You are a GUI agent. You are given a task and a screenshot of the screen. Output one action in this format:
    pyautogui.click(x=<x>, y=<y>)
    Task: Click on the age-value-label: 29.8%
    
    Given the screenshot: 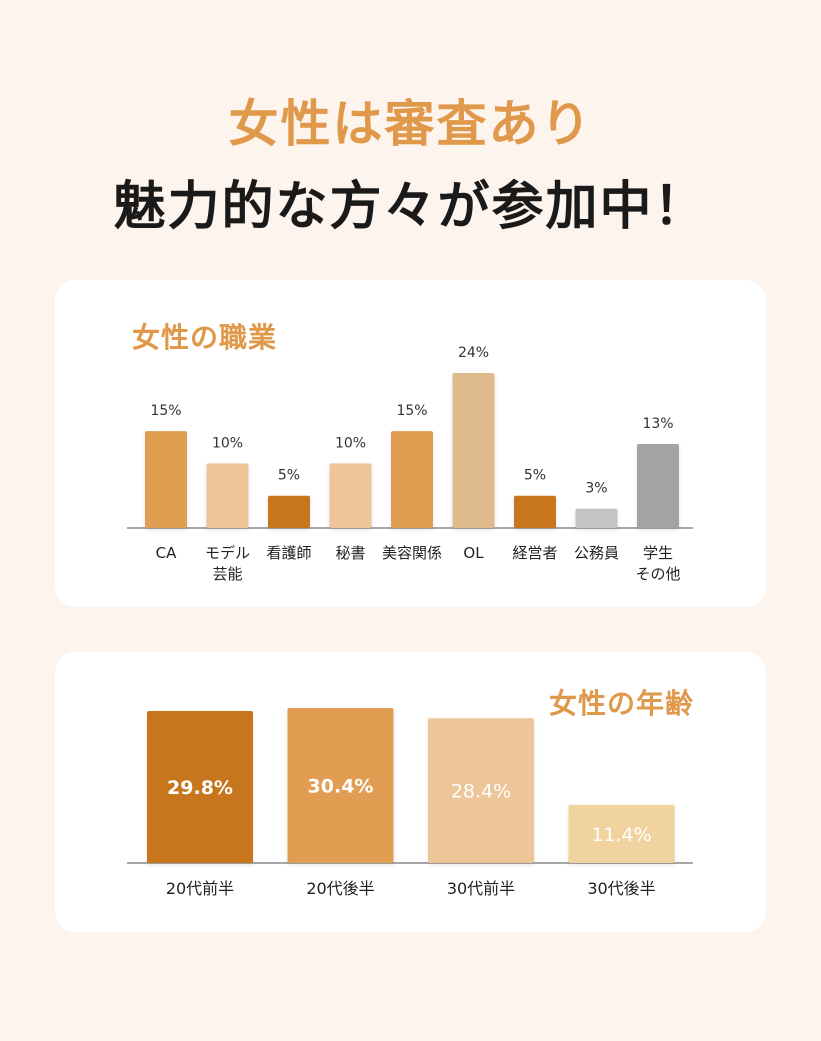 What is the action you would take?
    pyautogui.click(x=200, y=788)
    